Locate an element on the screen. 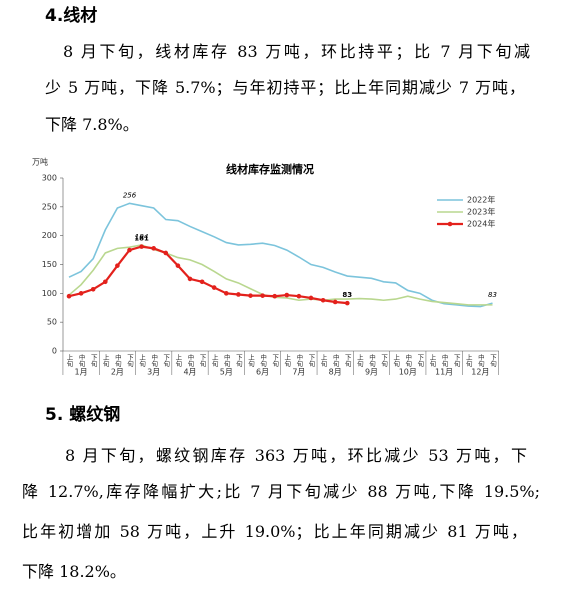 This screenshot has height=599, width=561. y-tick-label: 250 is located at coordinates (49, 206).